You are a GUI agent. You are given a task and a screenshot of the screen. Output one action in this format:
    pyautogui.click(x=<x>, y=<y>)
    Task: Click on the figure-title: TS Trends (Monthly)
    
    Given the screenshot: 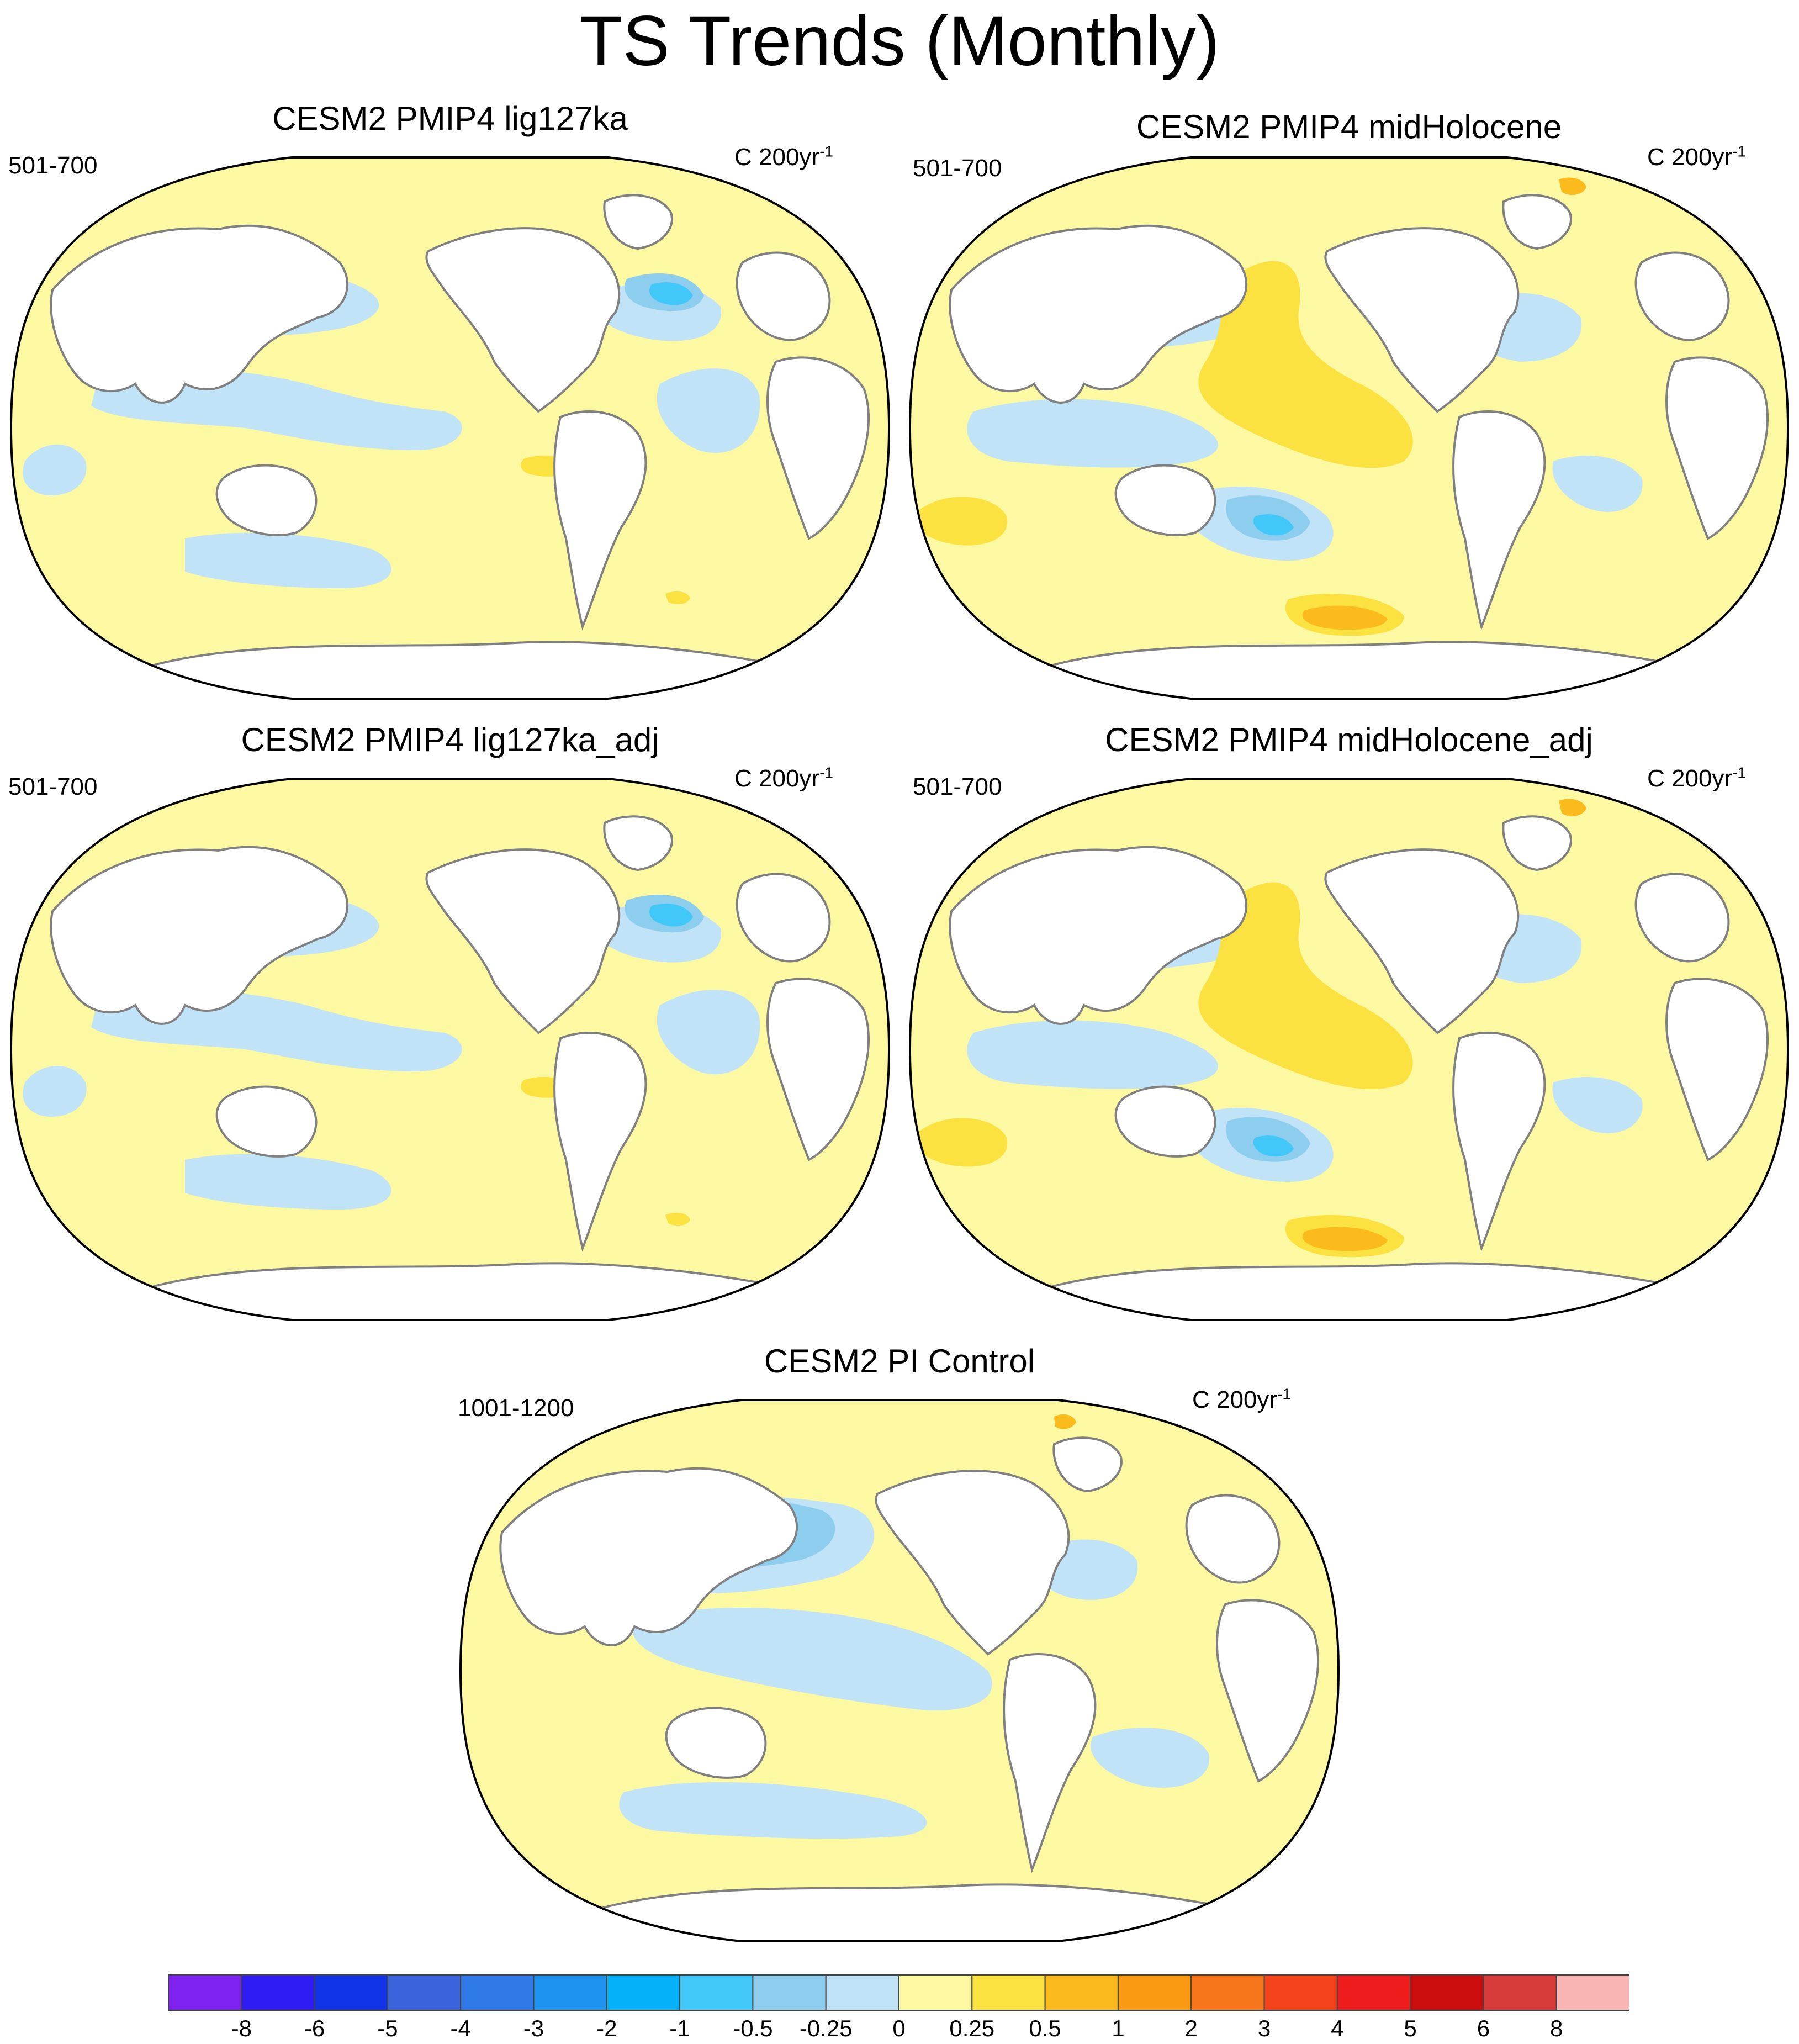 What is the action you would take?
    pyautogui.click(x=899, y=41)
    